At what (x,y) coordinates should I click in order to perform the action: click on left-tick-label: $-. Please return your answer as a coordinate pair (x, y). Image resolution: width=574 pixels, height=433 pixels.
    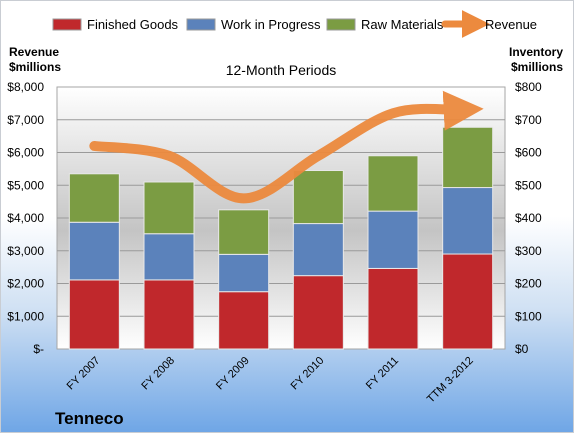
    Looking at the image, I should click on (38, 349).